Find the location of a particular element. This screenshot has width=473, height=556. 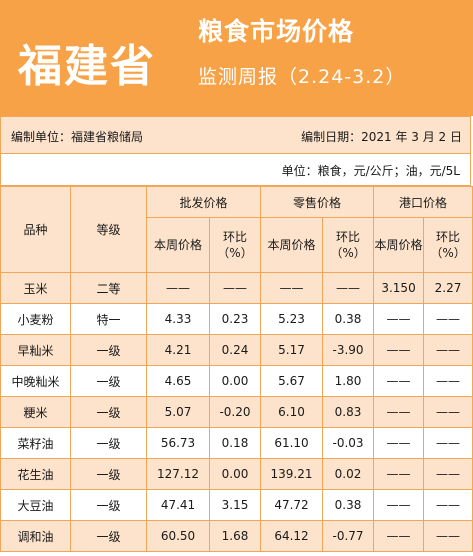

cell-wholesale-ratio: 0.18 is located at coordinates (235, 443).